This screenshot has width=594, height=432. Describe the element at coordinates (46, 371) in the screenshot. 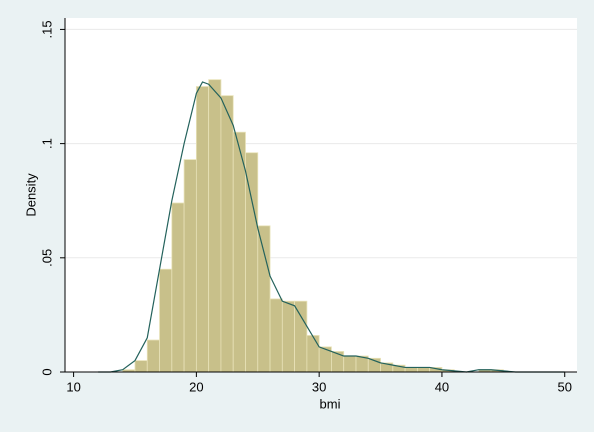

I see `y-tick-label: 0` at that location.